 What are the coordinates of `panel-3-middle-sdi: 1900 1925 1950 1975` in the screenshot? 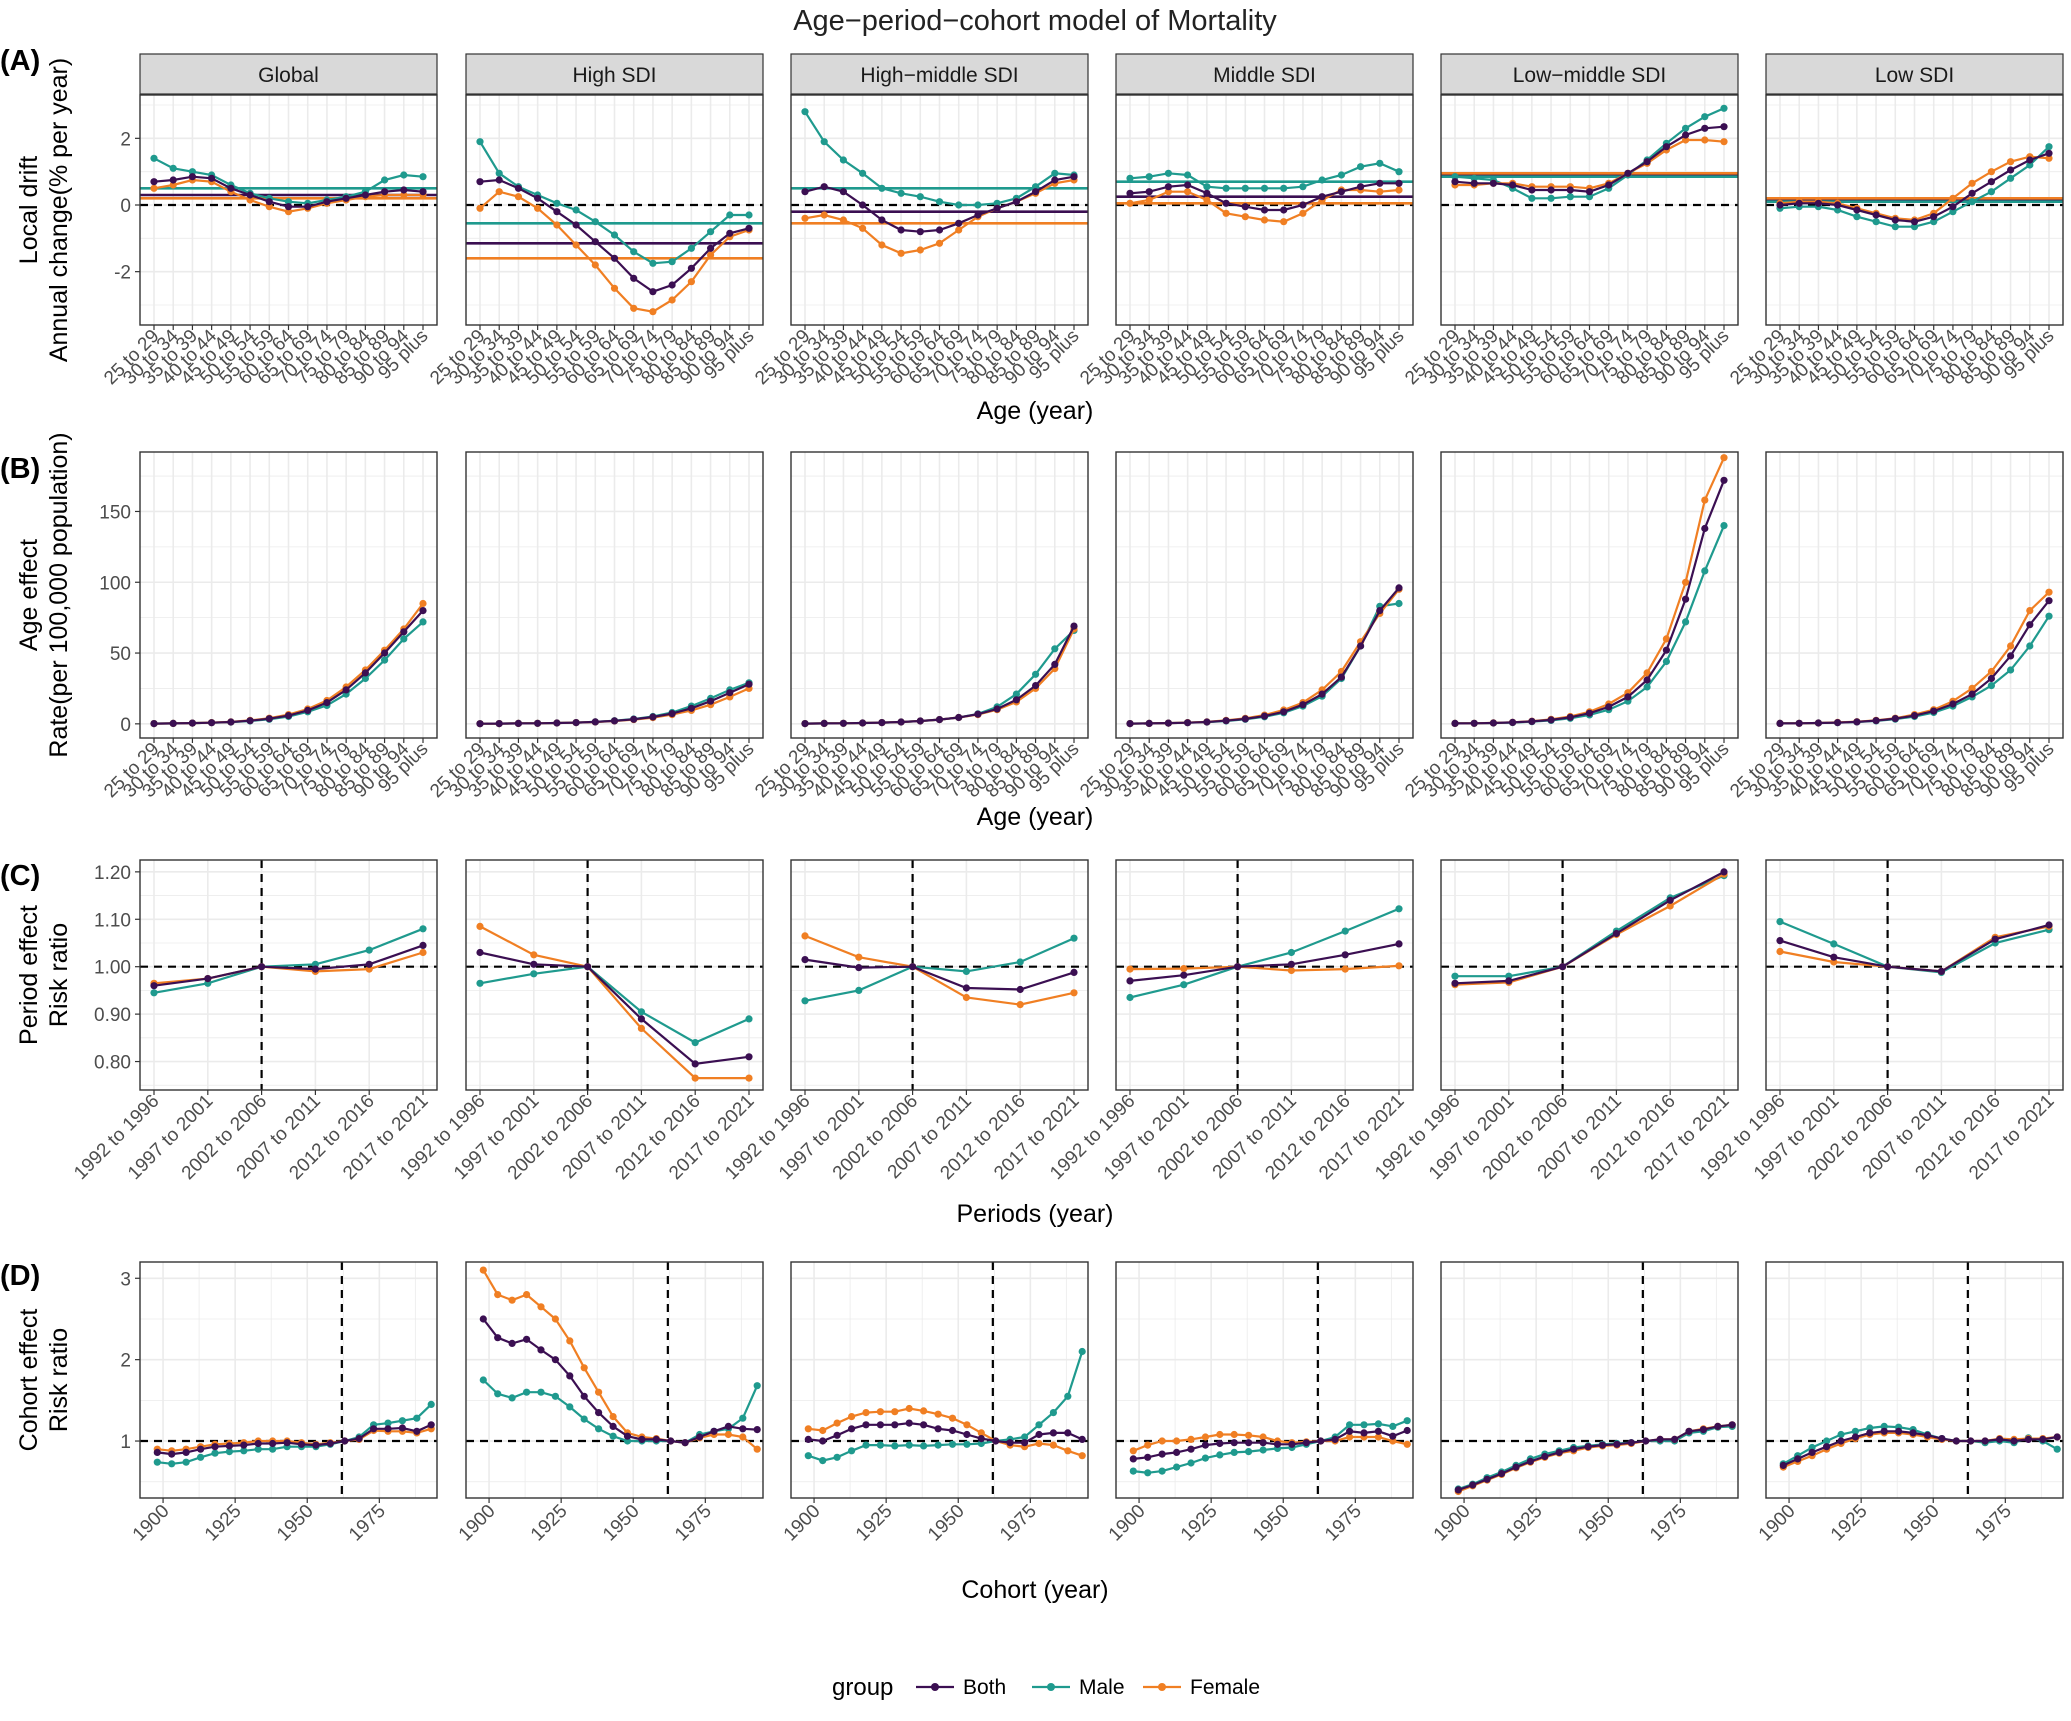 It's located at (1259, 1403).